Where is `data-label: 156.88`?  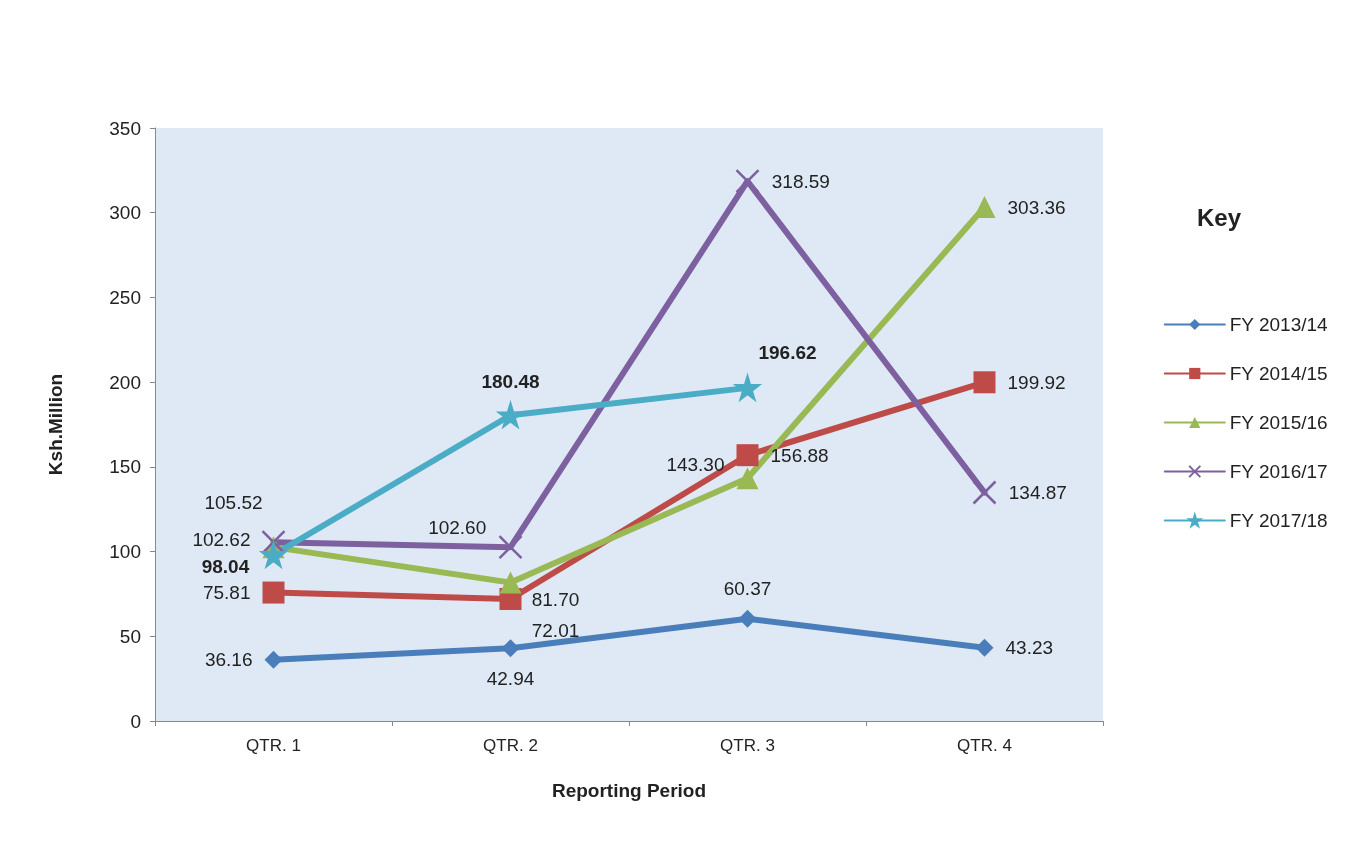 data-label: 156.88 is located at coordinates (799, 455).